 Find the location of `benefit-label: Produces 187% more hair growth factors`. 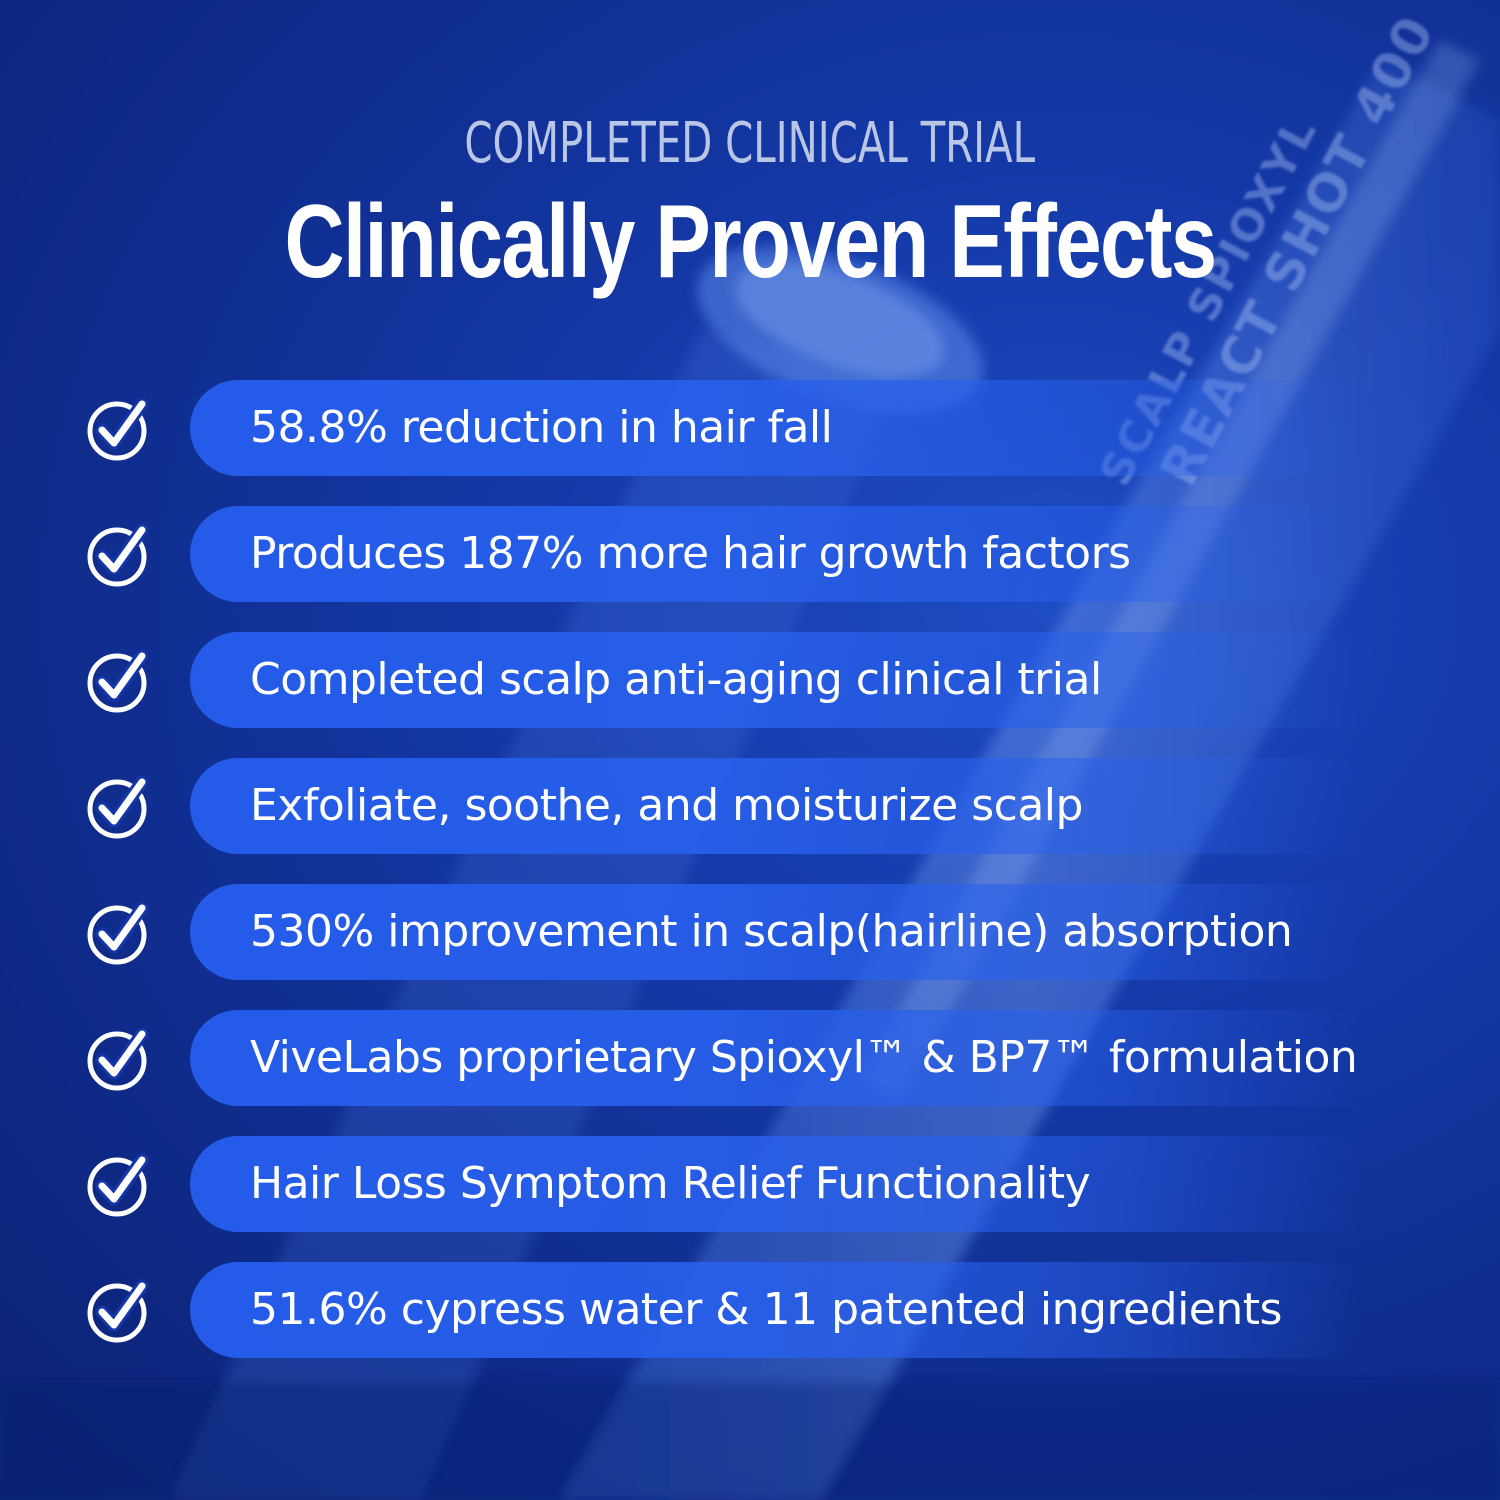

benefit-label: Produces 187% more hair growth factors is located at coordinates (690, 553).